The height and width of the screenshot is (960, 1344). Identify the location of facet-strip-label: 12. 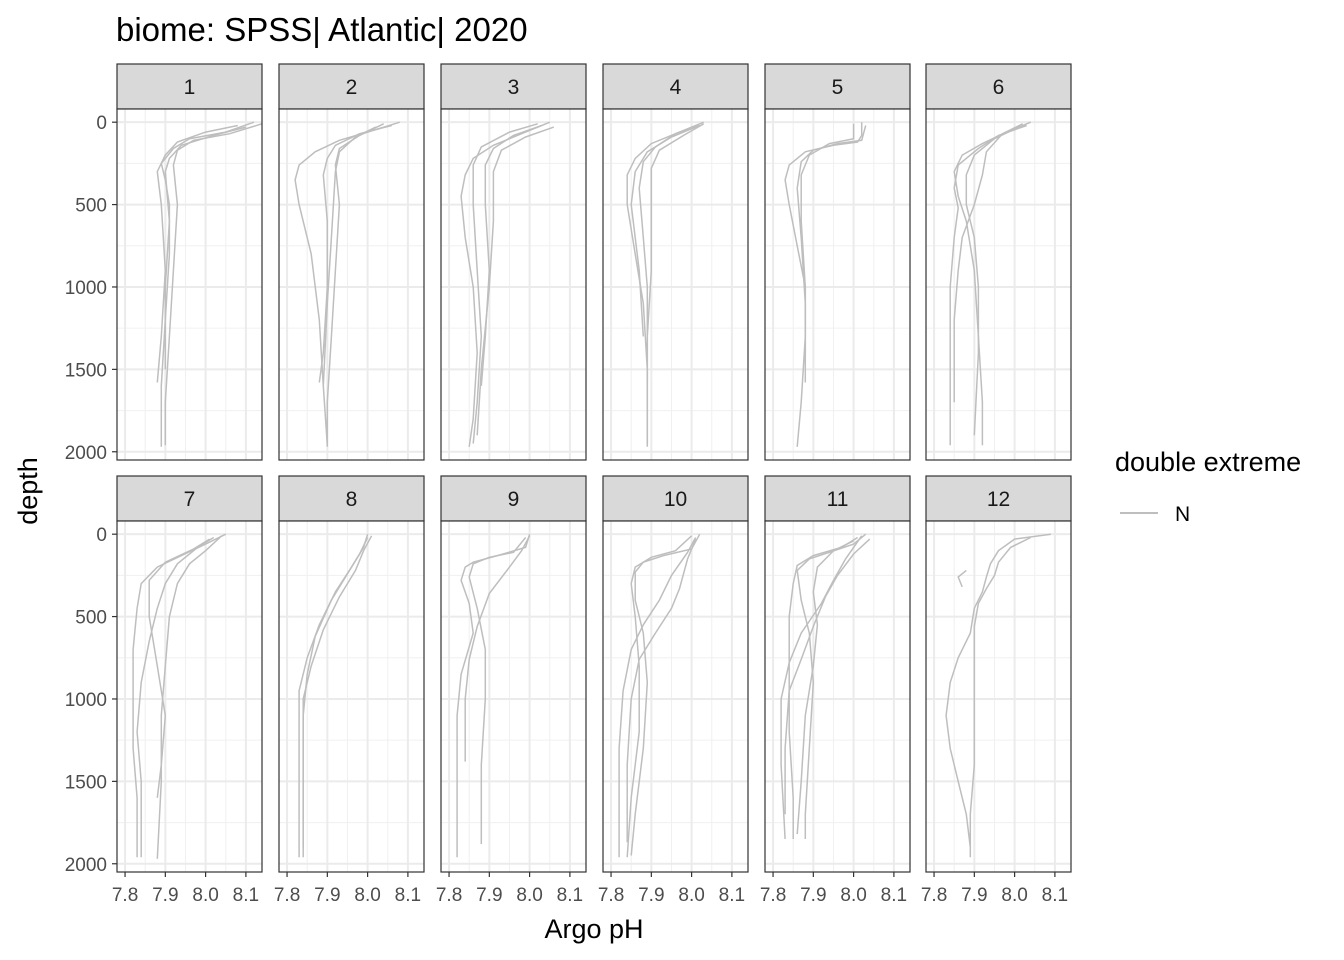
(998, 499).